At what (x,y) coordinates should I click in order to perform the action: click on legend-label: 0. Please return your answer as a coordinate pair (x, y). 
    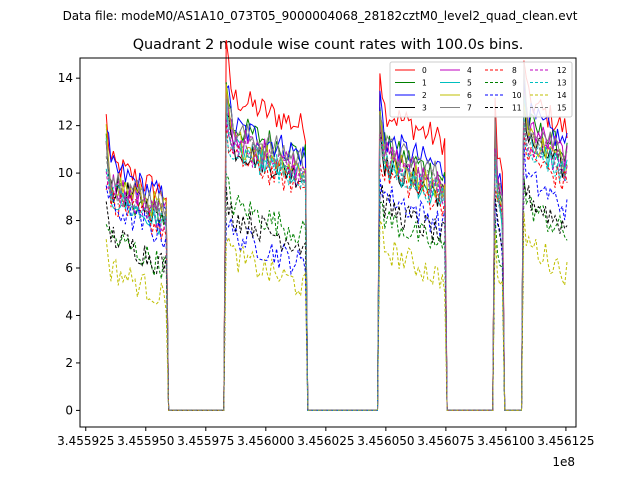
    Looking at the image, I should click on (424, 70).